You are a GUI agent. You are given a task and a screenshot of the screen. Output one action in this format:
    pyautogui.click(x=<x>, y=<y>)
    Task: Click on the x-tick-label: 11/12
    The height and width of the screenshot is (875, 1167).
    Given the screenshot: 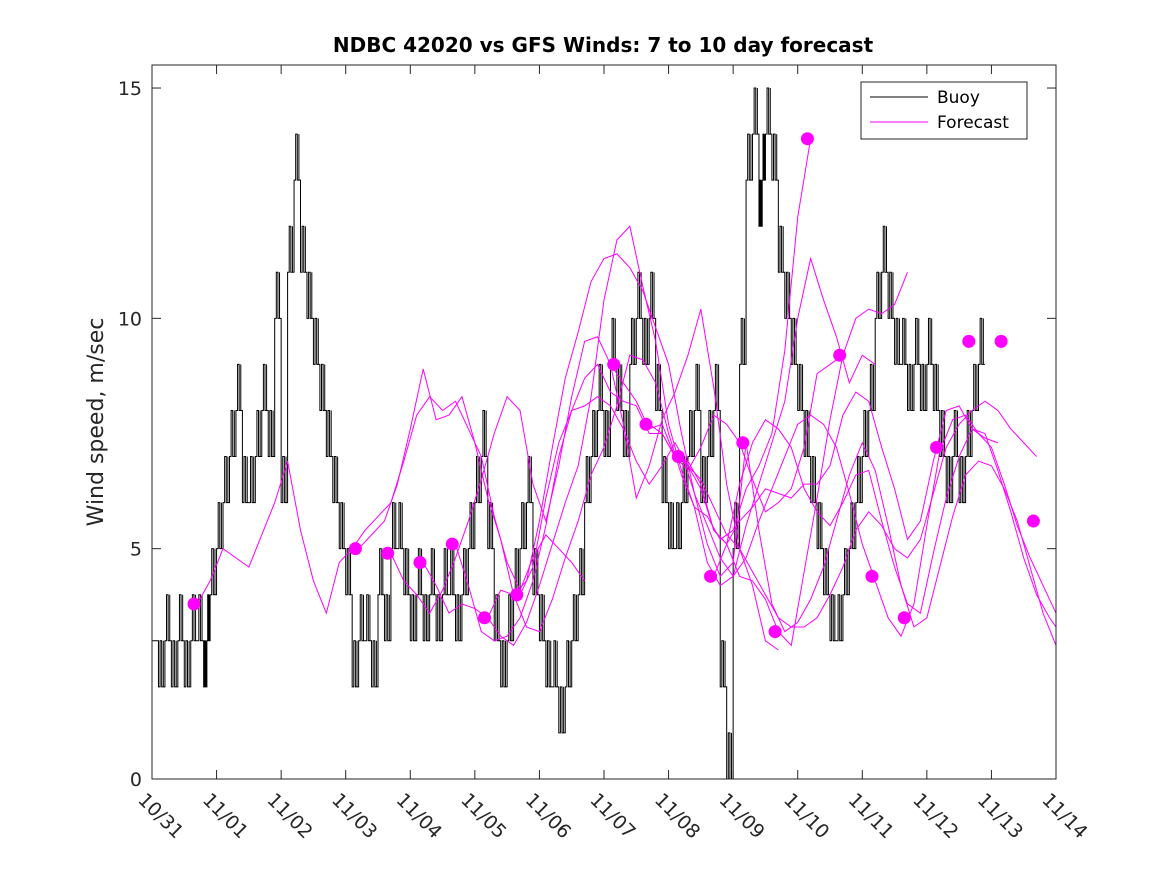 What is the action you would take?
    pyautogui.click(x=935, y=816)
    